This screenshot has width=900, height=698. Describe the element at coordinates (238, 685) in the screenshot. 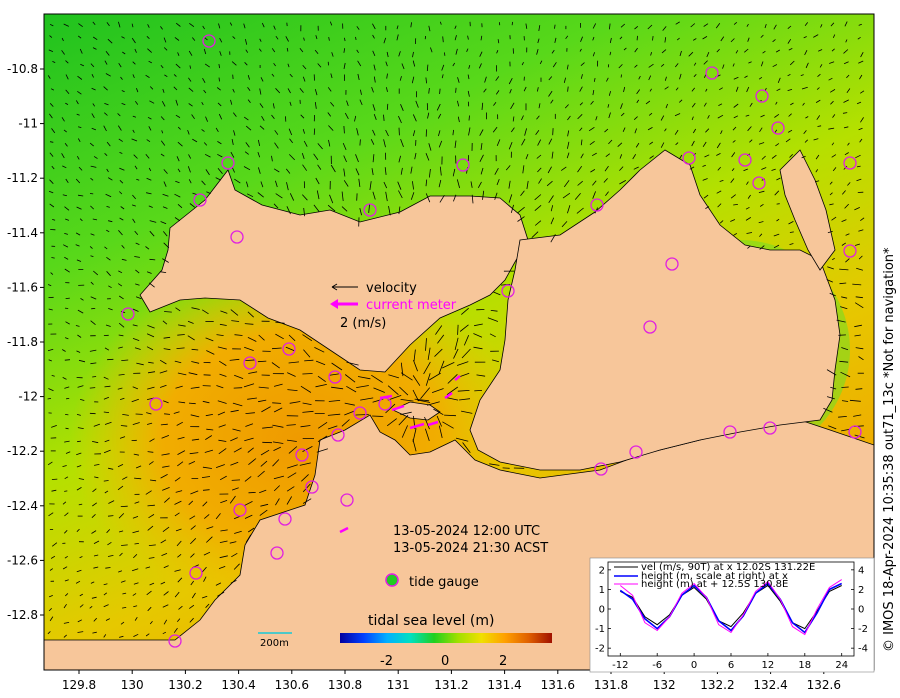

I see `x-tick-label: 130.4` at that location.